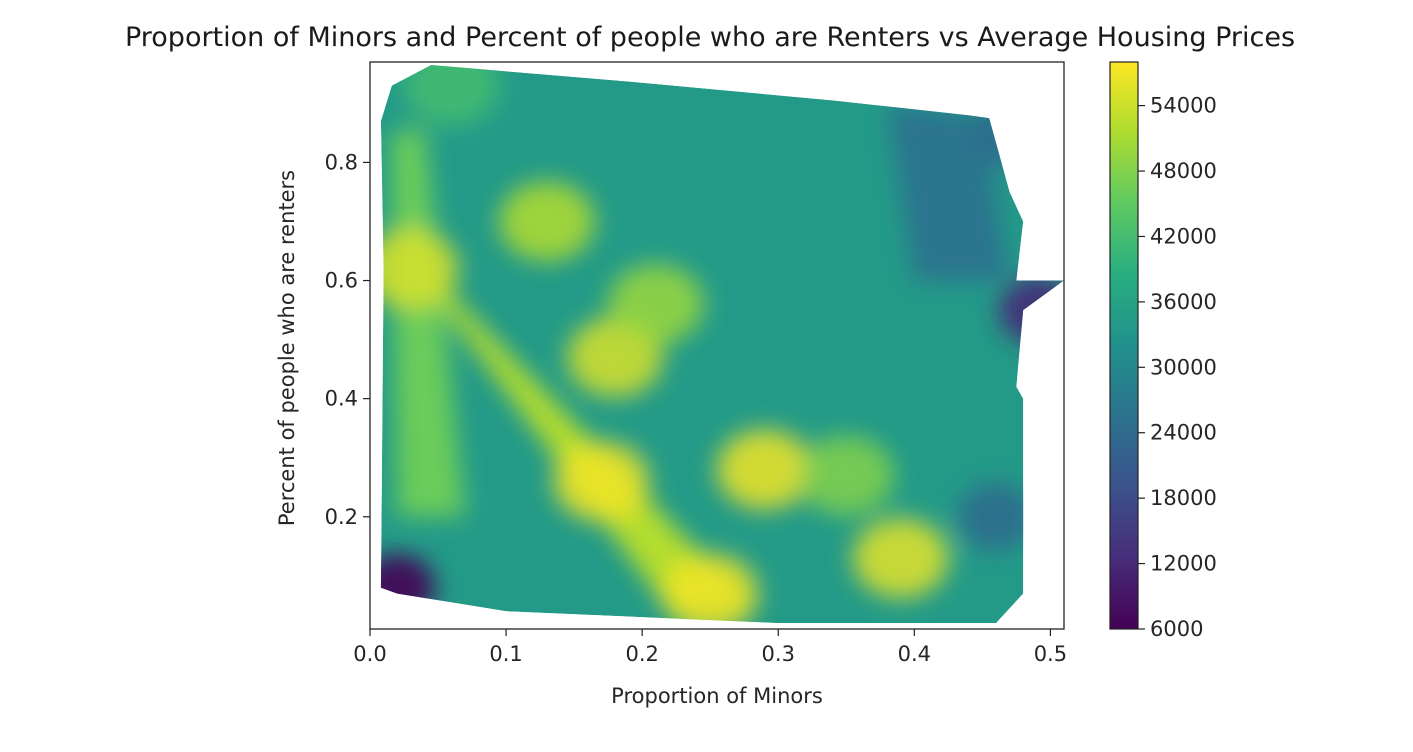 The image size is (1413, 752). Describe the element at coordinates (505, 654) in the screenshot. I see `x-tick-label: 0.1` at that location.